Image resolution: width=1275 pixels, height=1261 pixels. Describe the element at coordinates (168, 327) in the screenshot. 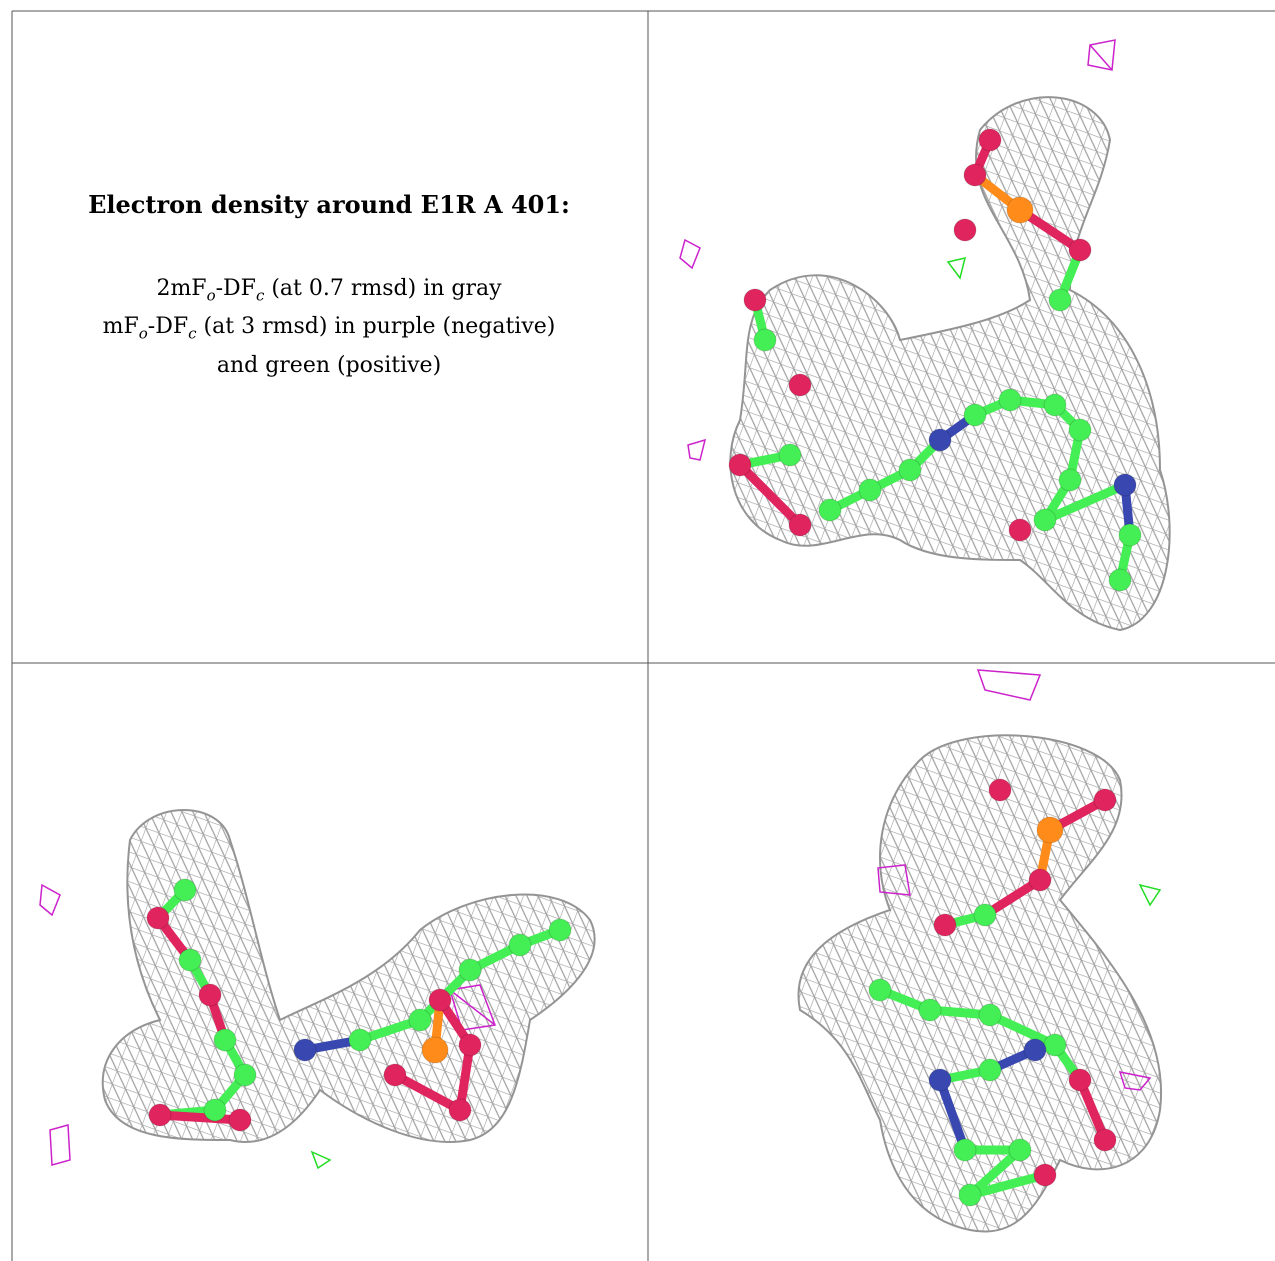

I see `caption-fofc-mid: -DF` at that location.